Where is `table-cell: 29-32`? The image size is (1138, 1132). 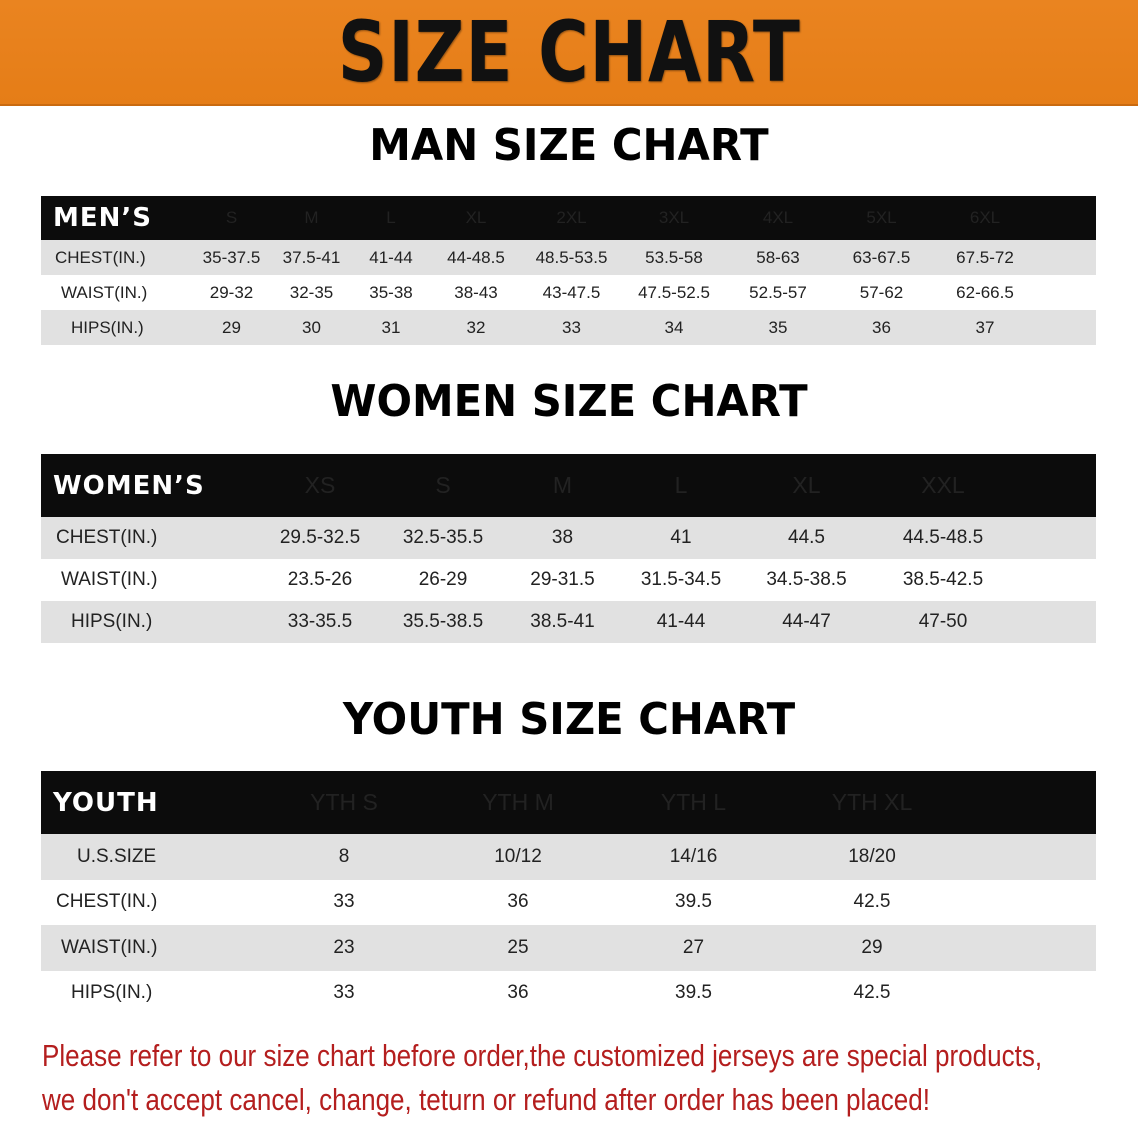 table-cell: 29-32 is located at coordinates (231, 292).